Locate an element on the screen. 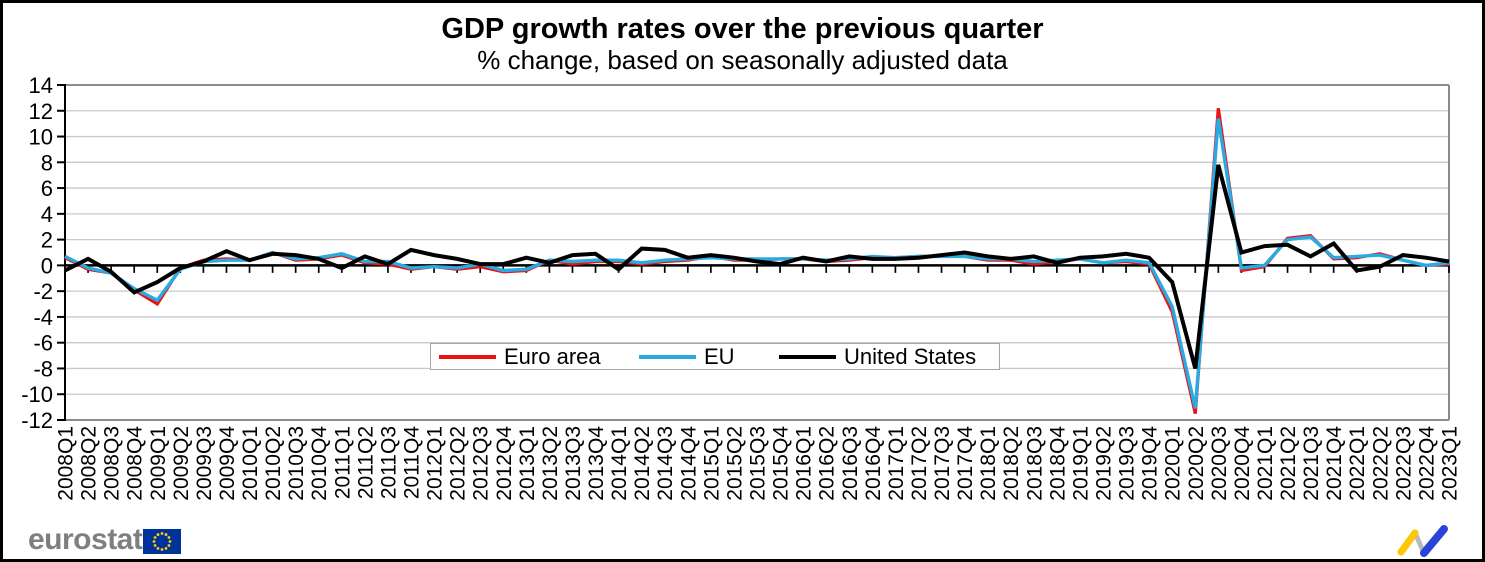 The height and width of the screenshot is (562, 1485). y-tick-label: -6 is located at coordinates (43, 343).